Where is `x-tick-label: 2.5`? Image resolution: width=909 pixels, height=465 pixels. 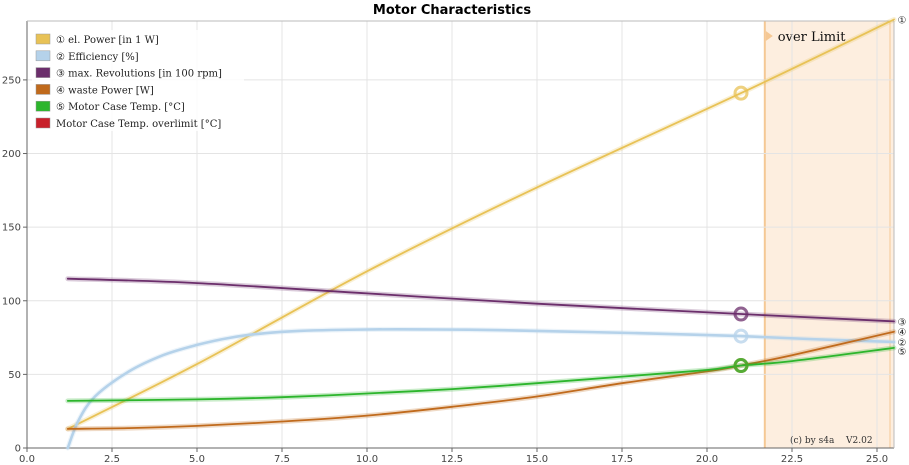 x-tick-label: 2.5 is located at coordinates (112, 459).